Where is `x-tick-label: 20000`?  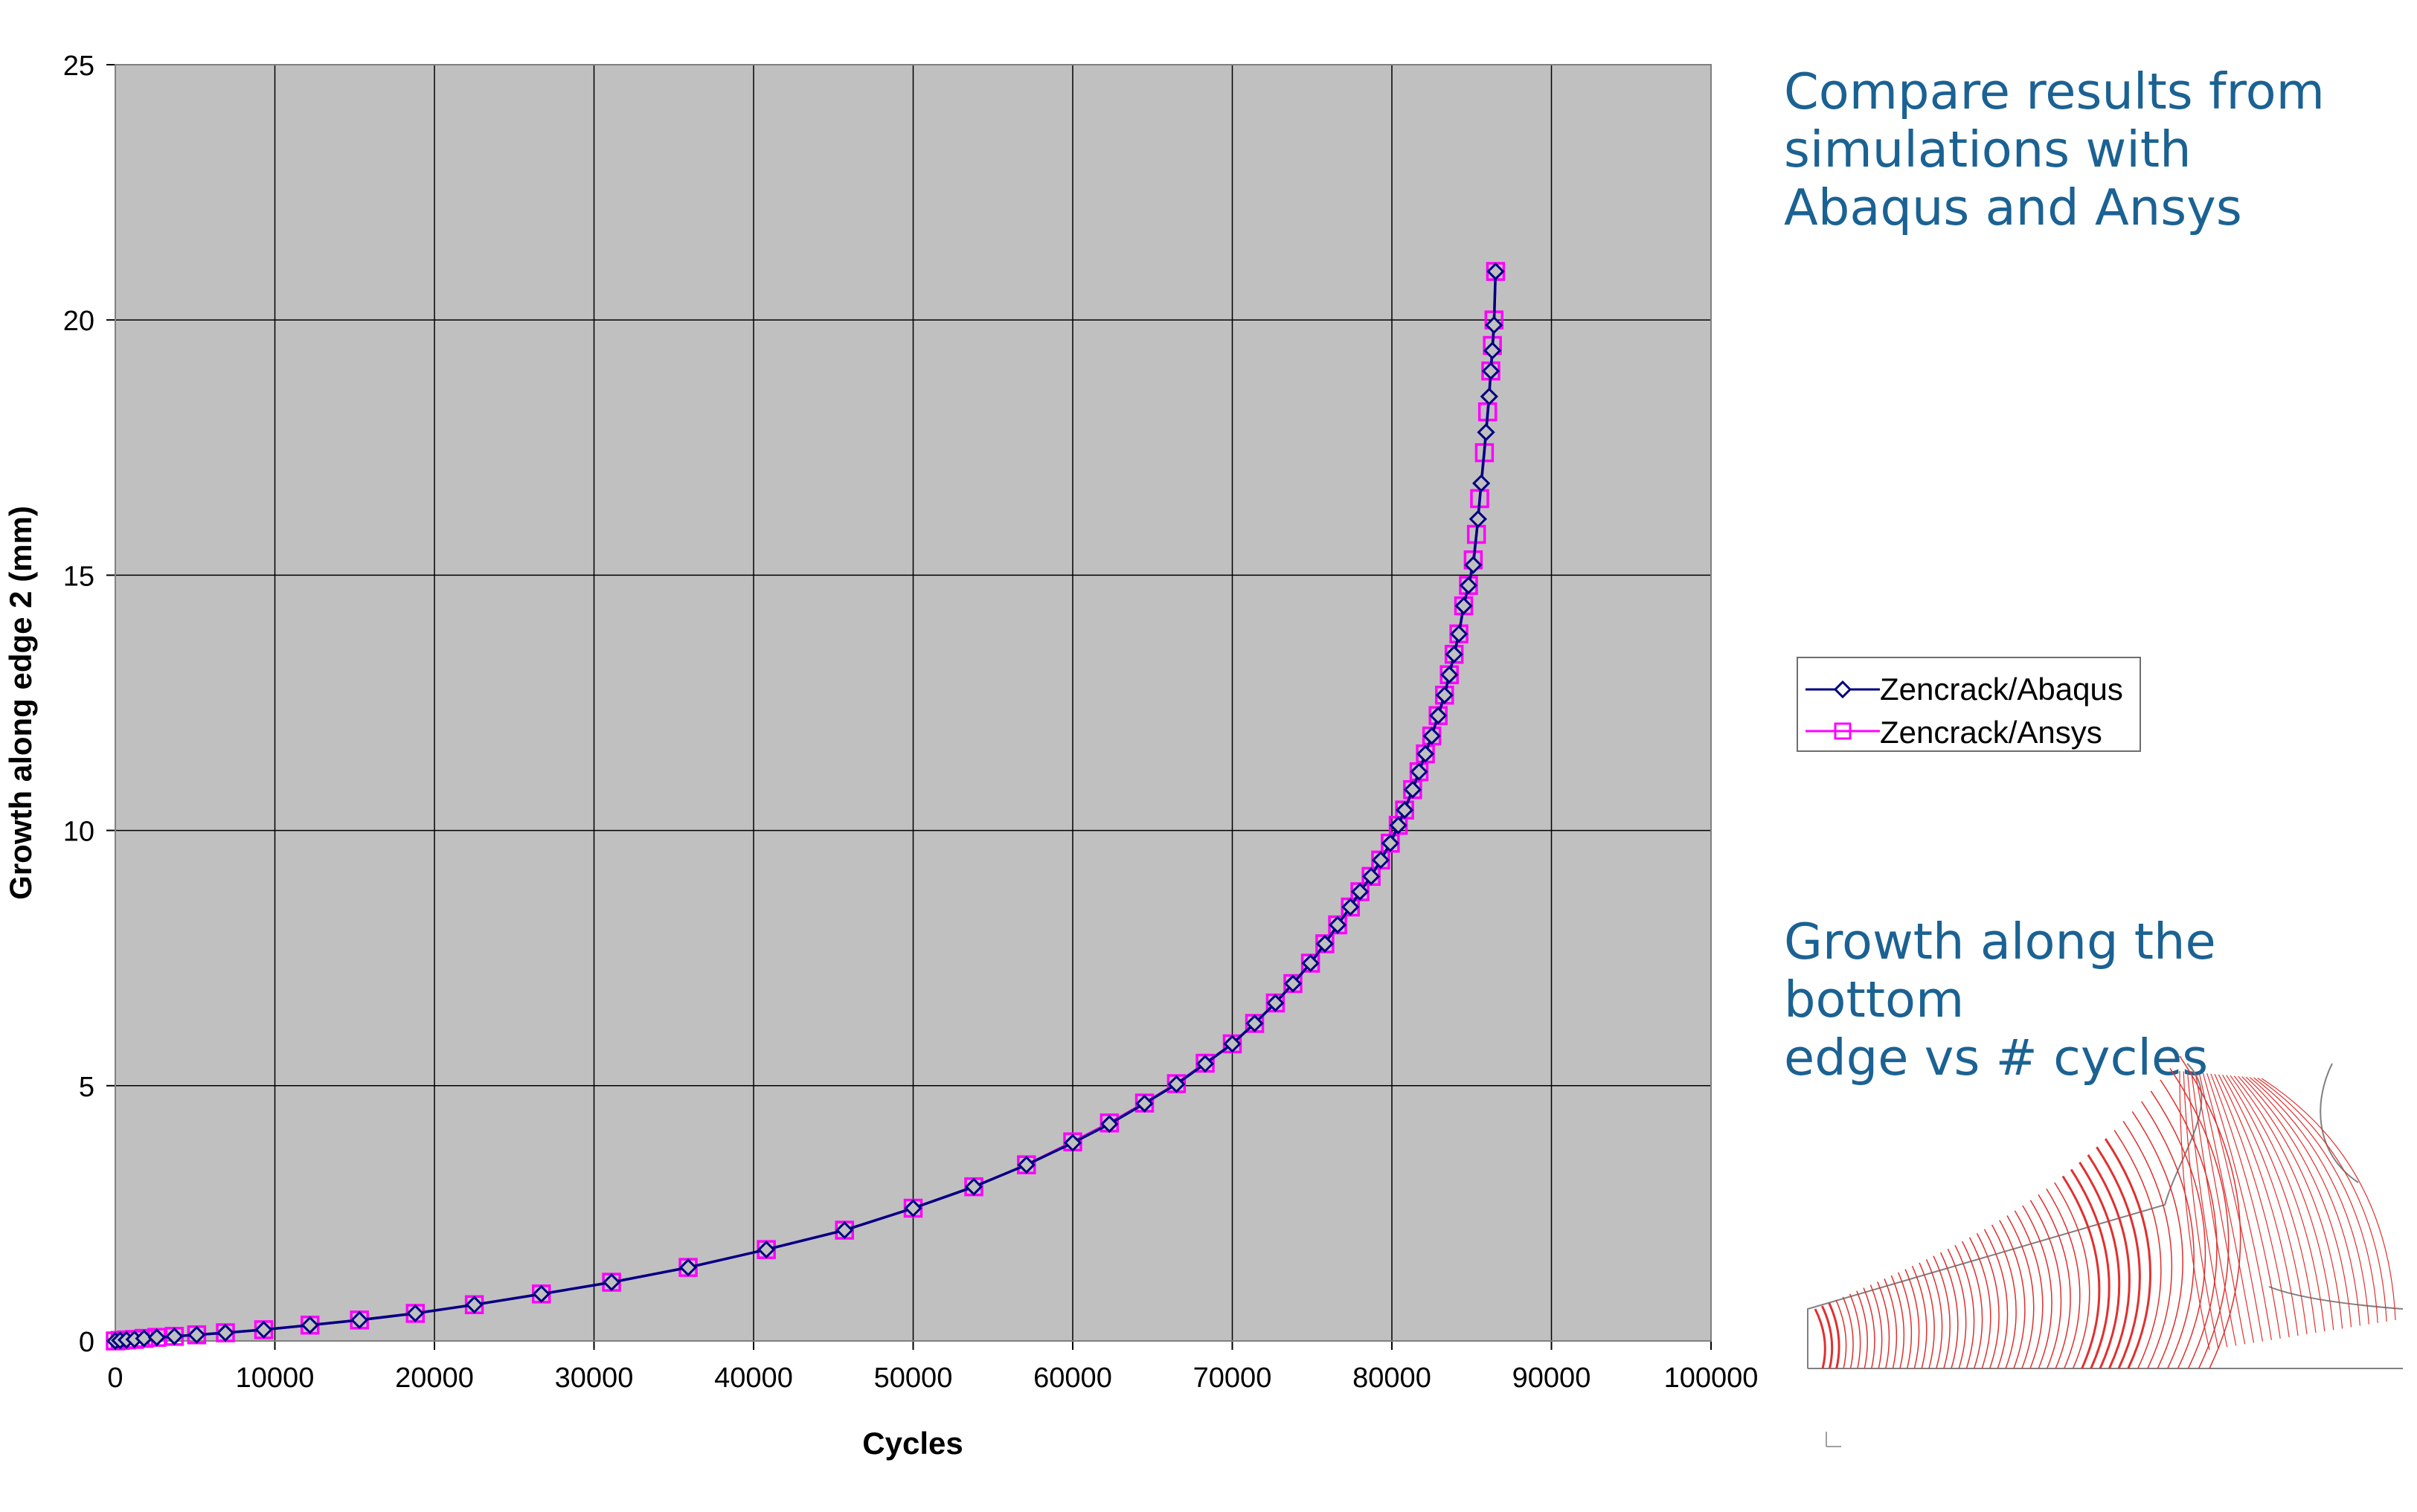
x-tick-label: 20000 is located at coordinates (434, 1378).